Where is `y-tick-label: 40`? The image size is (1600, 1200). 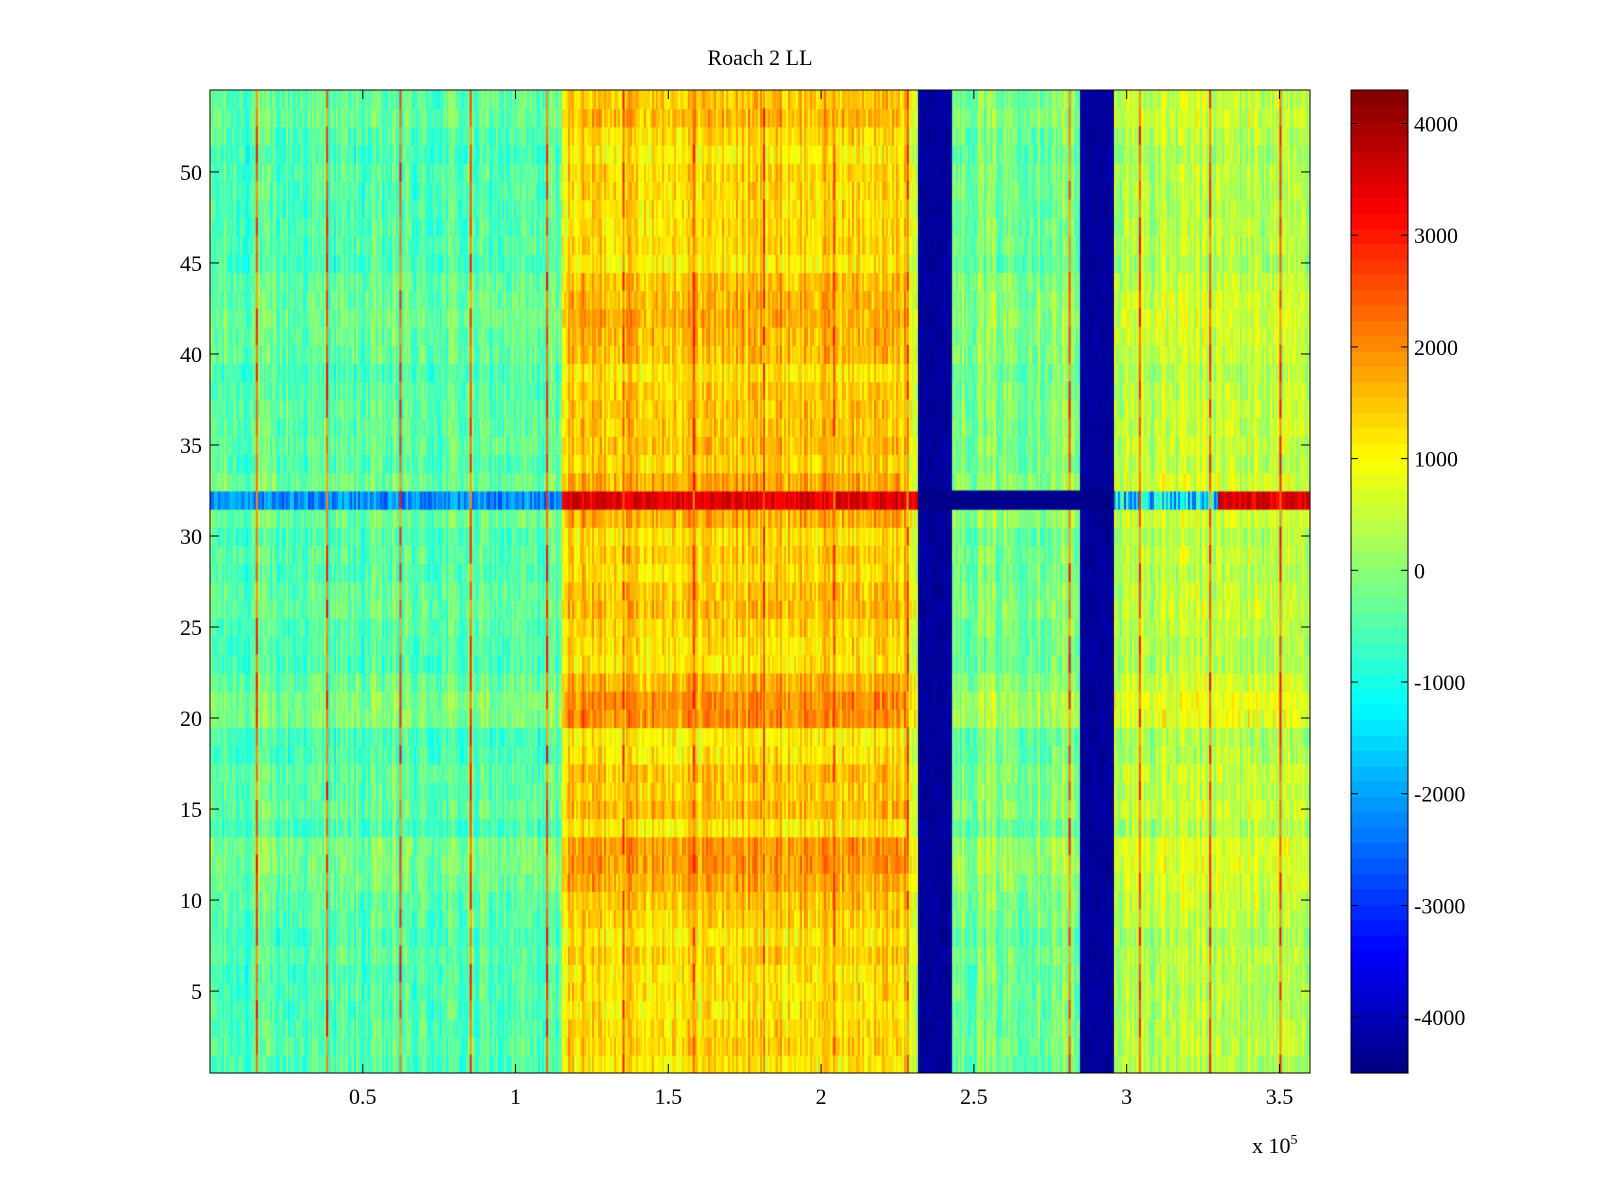 y-tick-label: 40 is located at coordinates (191, 354).